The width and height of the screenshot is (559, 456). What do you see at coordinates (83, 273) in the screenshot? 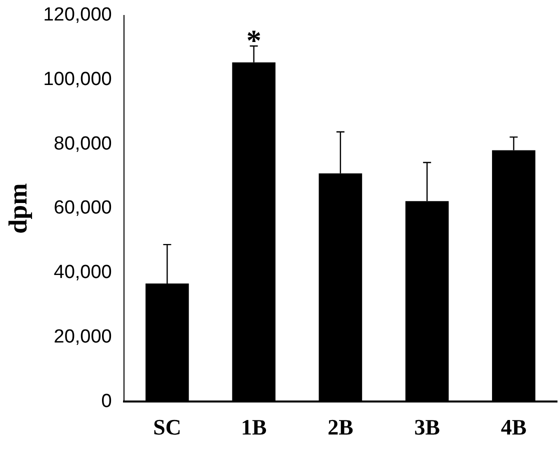
I see `y-tick-label: 40,000` at bounding box center [83, 273].